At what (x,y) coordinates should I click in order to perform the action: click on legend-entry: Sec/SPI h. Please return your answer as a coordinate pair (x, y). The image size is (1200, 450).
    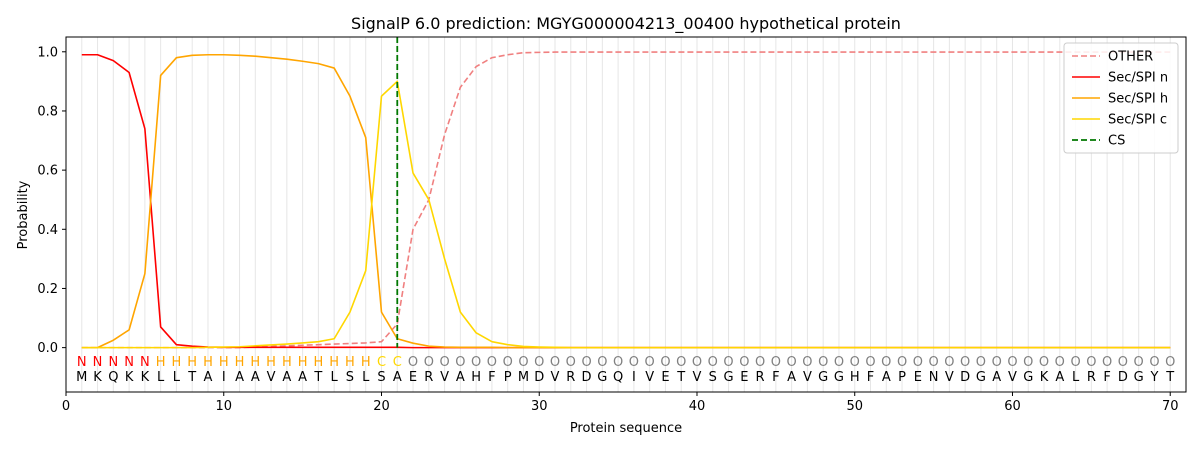
    Looking at the image, I should click on (1138, 99).